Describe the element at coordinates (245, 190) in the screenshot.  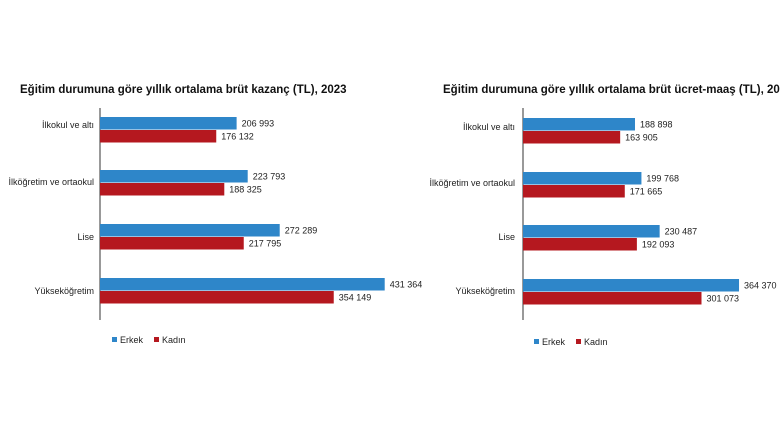
I see `data-label: 188 325` at that location.